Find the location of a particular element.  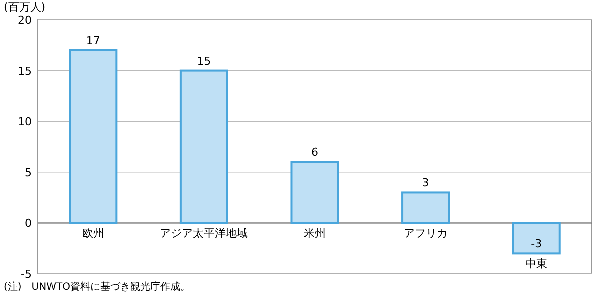

x-tick-label: アフリカ is located at coordinates (426, 233).